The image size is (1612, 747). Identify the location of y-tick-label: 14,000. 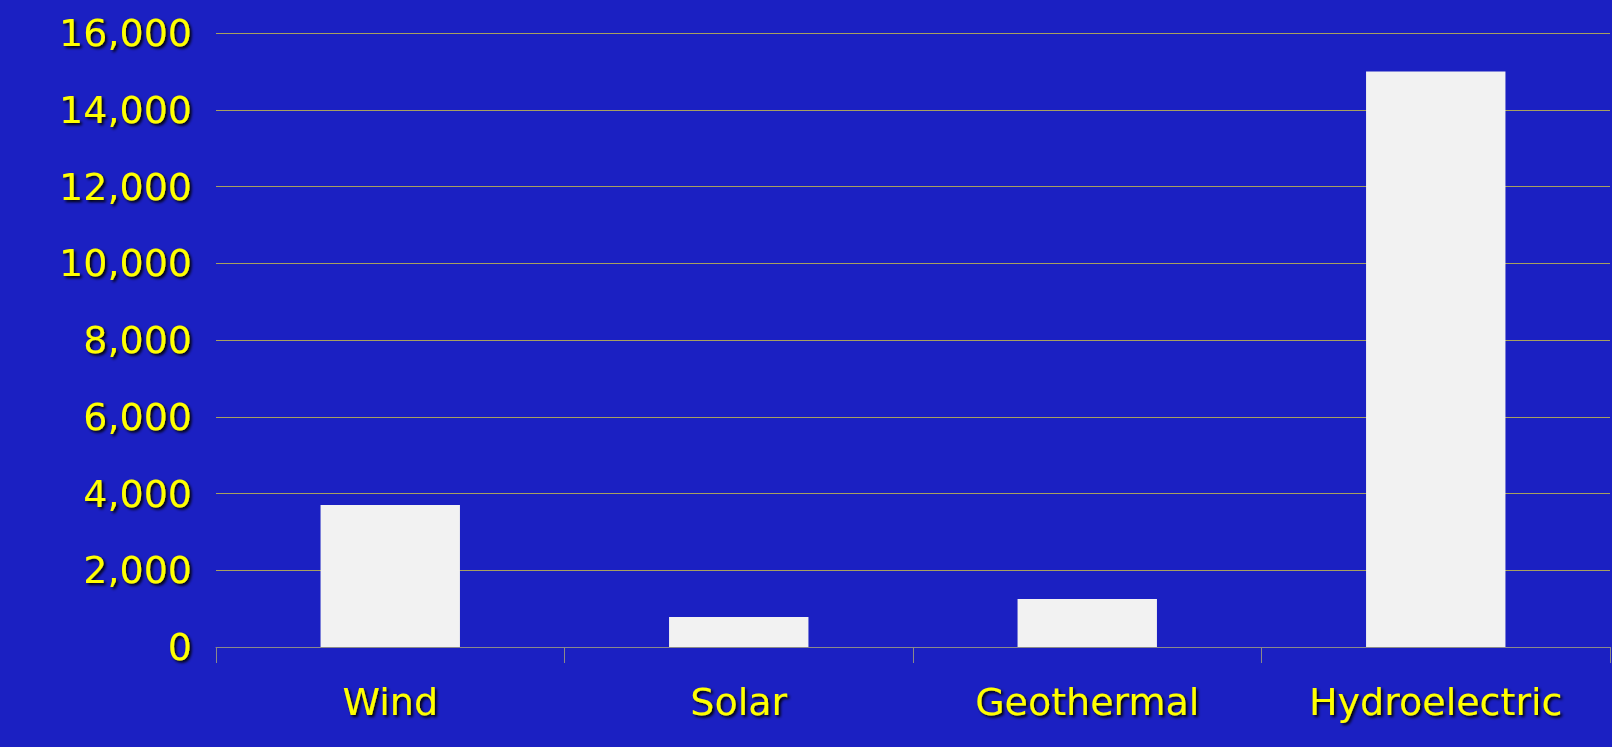
(125, 109).